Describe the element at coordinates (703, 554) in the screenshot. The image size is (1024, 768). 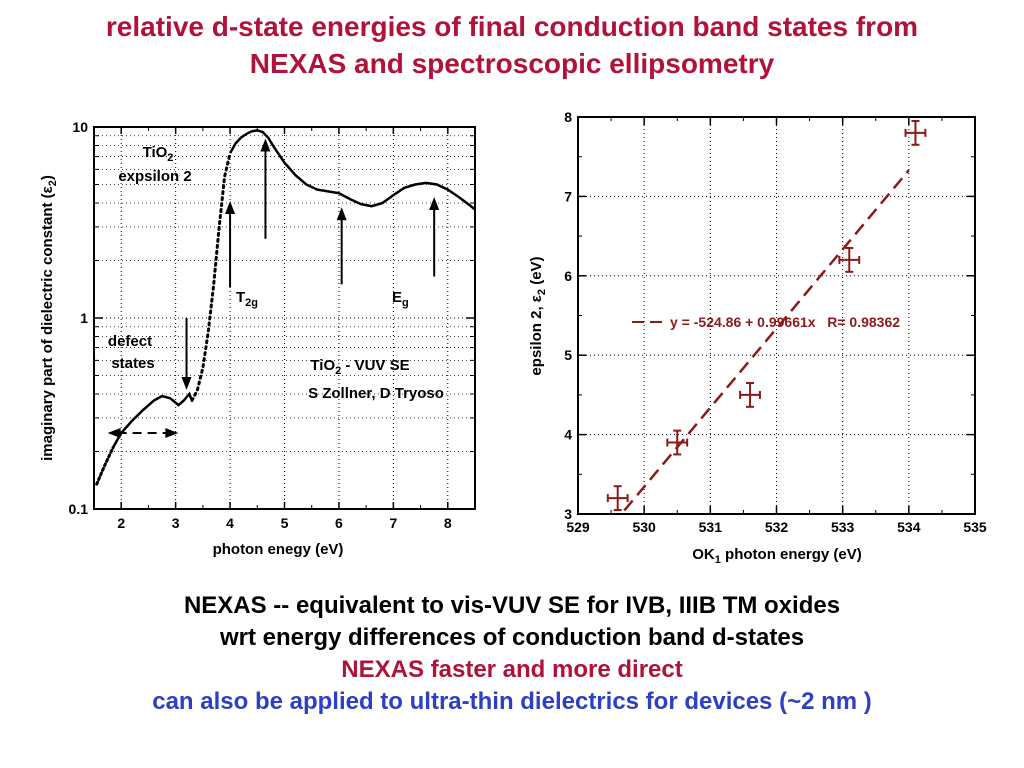
I see `right-xlabel-main: OK` at that location.